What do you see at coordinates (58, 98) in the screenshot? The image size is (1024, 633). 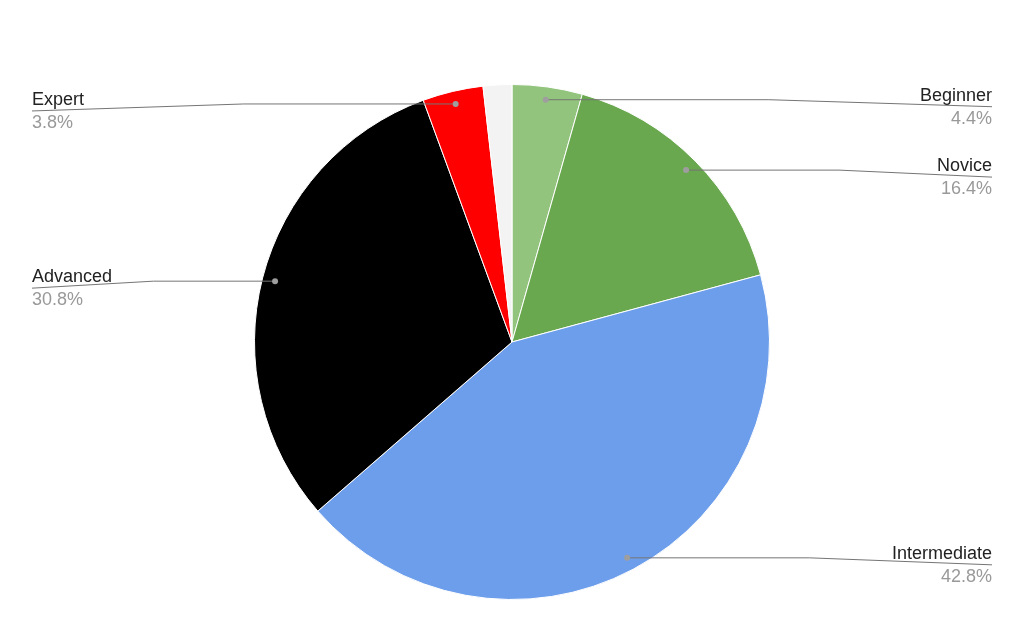 I see `slice-label: Expert` at bounding box center [58, 98].